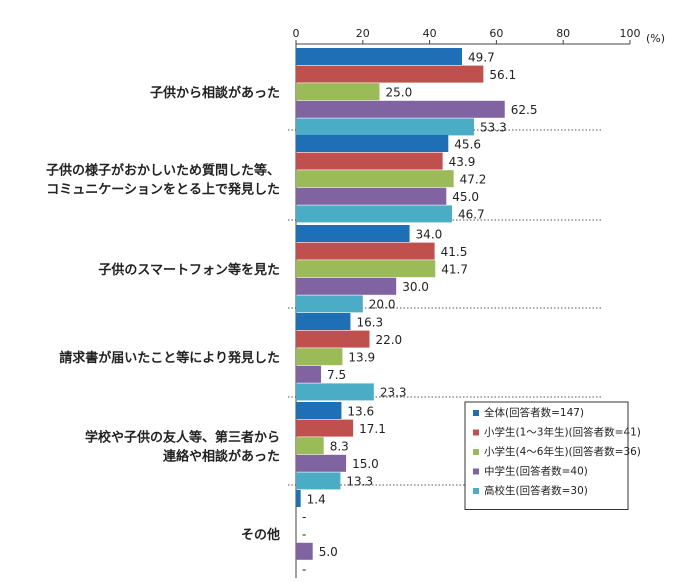  What do you see at coordinates (328, 552) in the screenshot?
I see `data-label: 5.0` at bounding box center [328, 552].